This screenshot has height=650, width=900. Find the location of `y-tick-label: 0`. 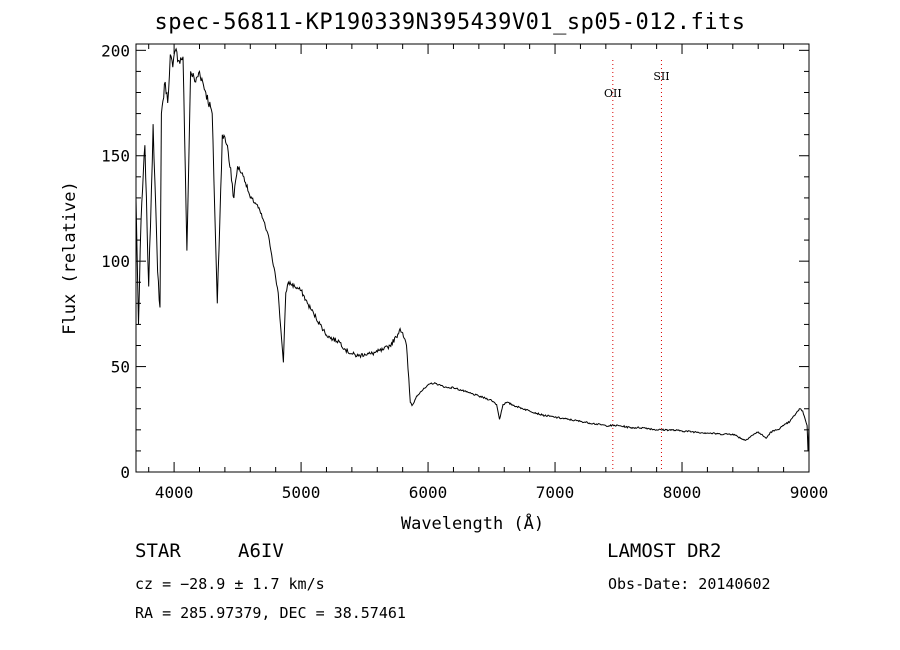

y-tick-label: 0 is located at coordinates (125, 472).